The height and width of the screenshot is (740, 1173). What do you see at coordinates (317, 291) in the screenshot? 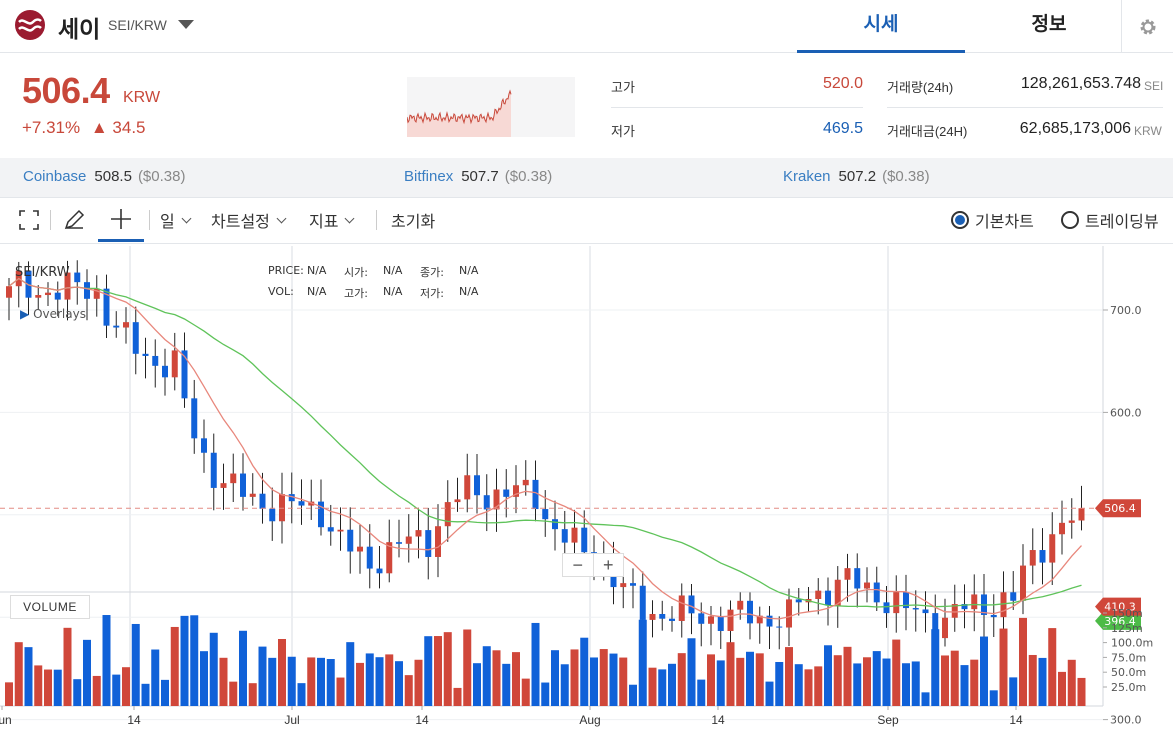
I see `vol-value: N/A` at bounding box center [317, 291].